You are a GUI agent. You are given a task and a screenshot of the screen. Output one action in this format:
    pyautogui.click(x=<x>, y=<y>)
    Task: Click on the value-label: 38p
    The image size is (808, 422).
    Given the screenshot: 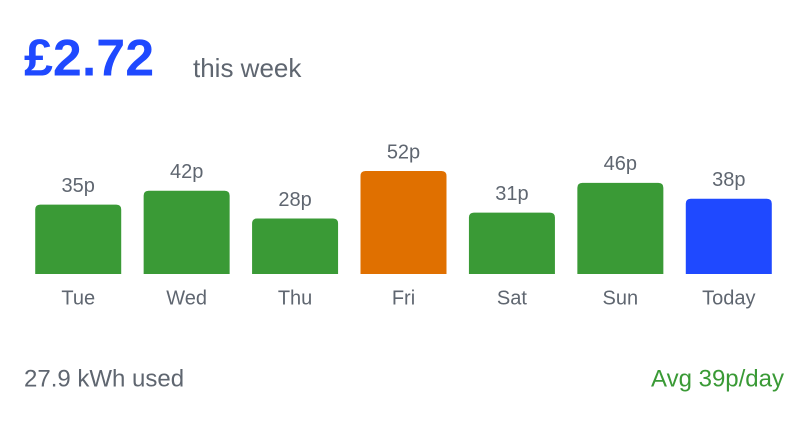 What is the action you would take?
    pyautogui.click(x=728, y=180)
    